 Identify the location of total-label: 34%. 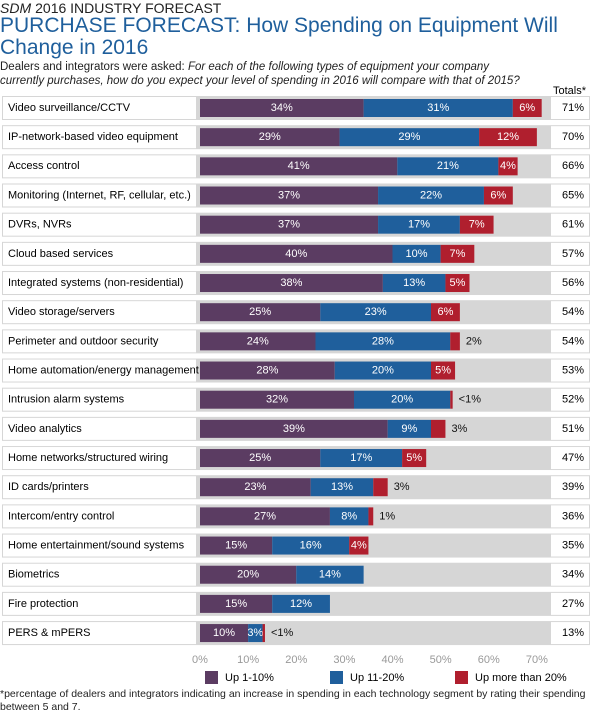
(573, 575).